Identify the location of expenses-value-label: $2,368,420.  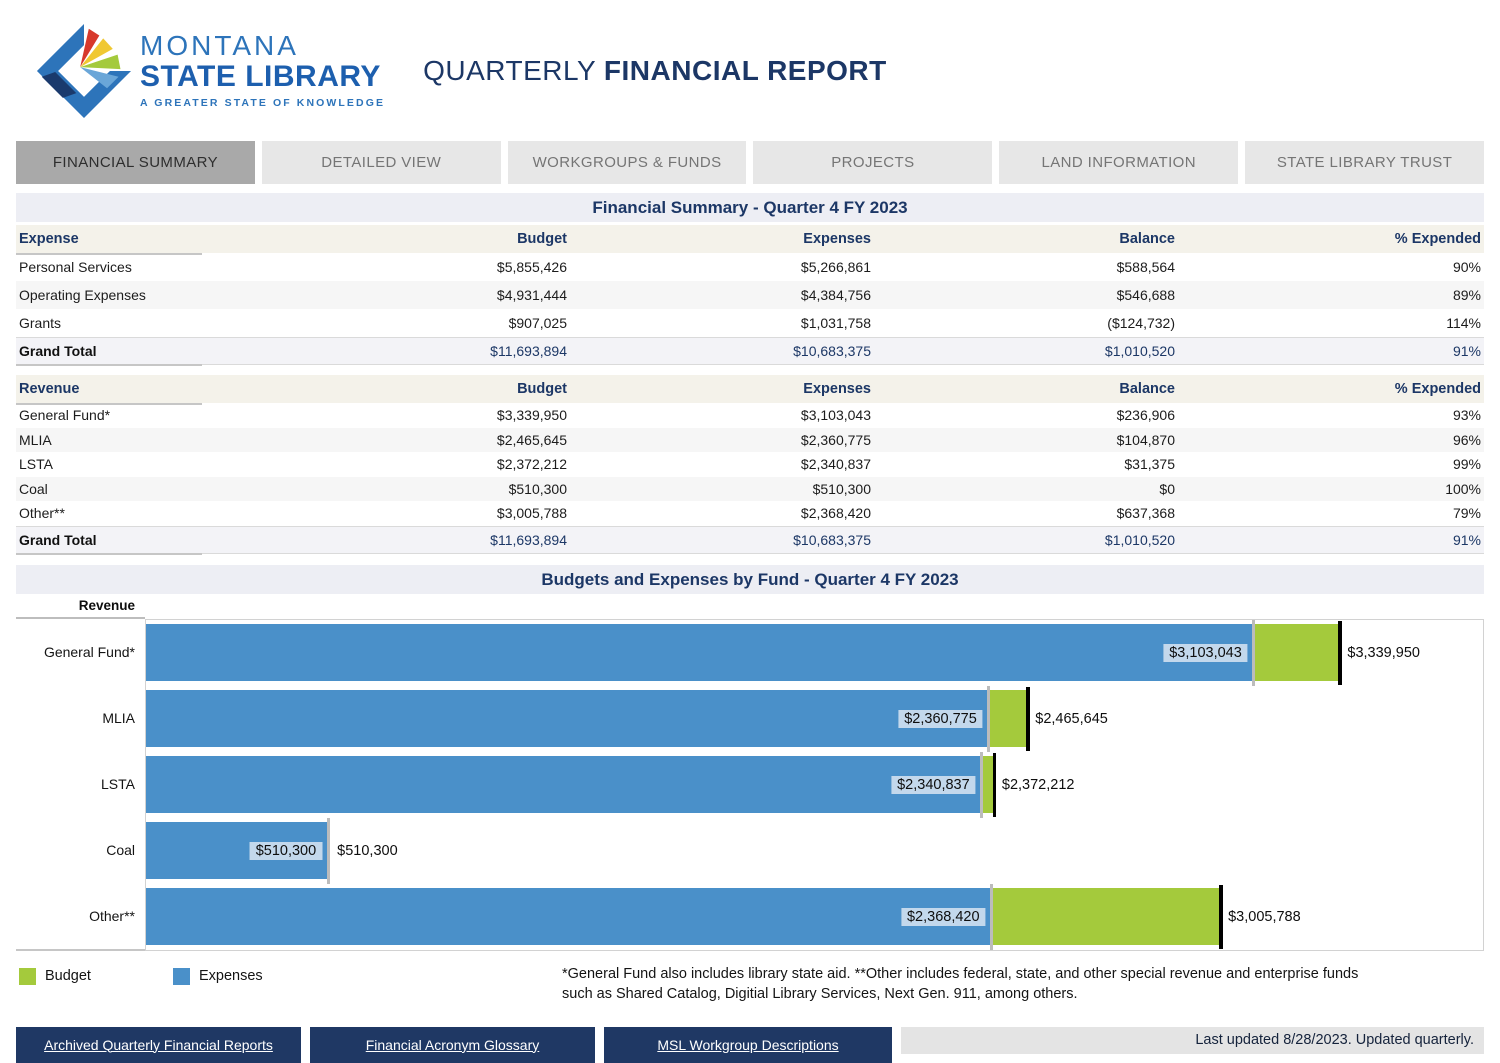
(943, 916).